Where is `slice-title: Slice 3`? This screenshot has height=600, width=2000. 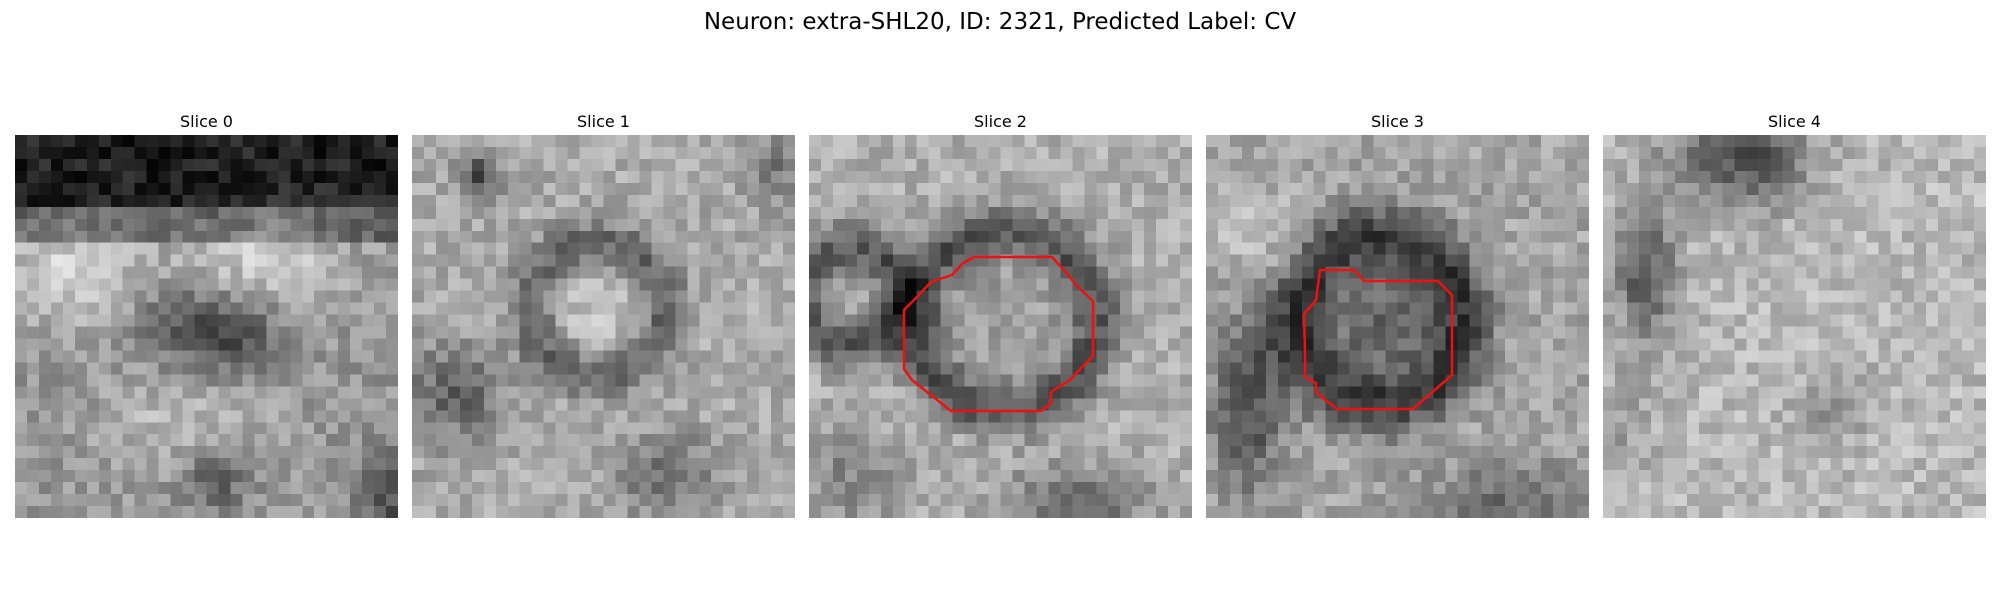 slice-title: Slice 3 is located at coordinates (1397, 121).